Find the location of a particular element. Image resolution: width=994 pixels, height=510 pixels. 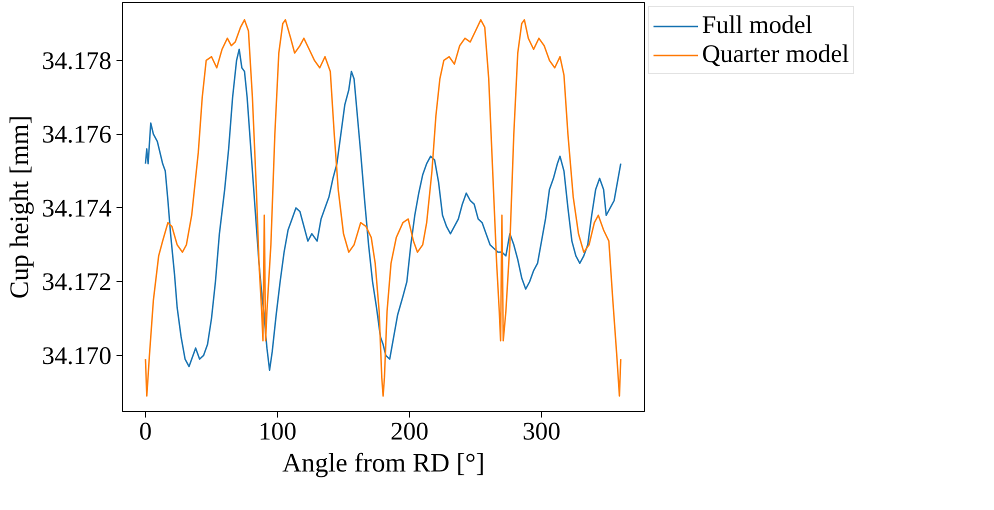

x-tick-label: 300 is located at coordinates (541, 432).